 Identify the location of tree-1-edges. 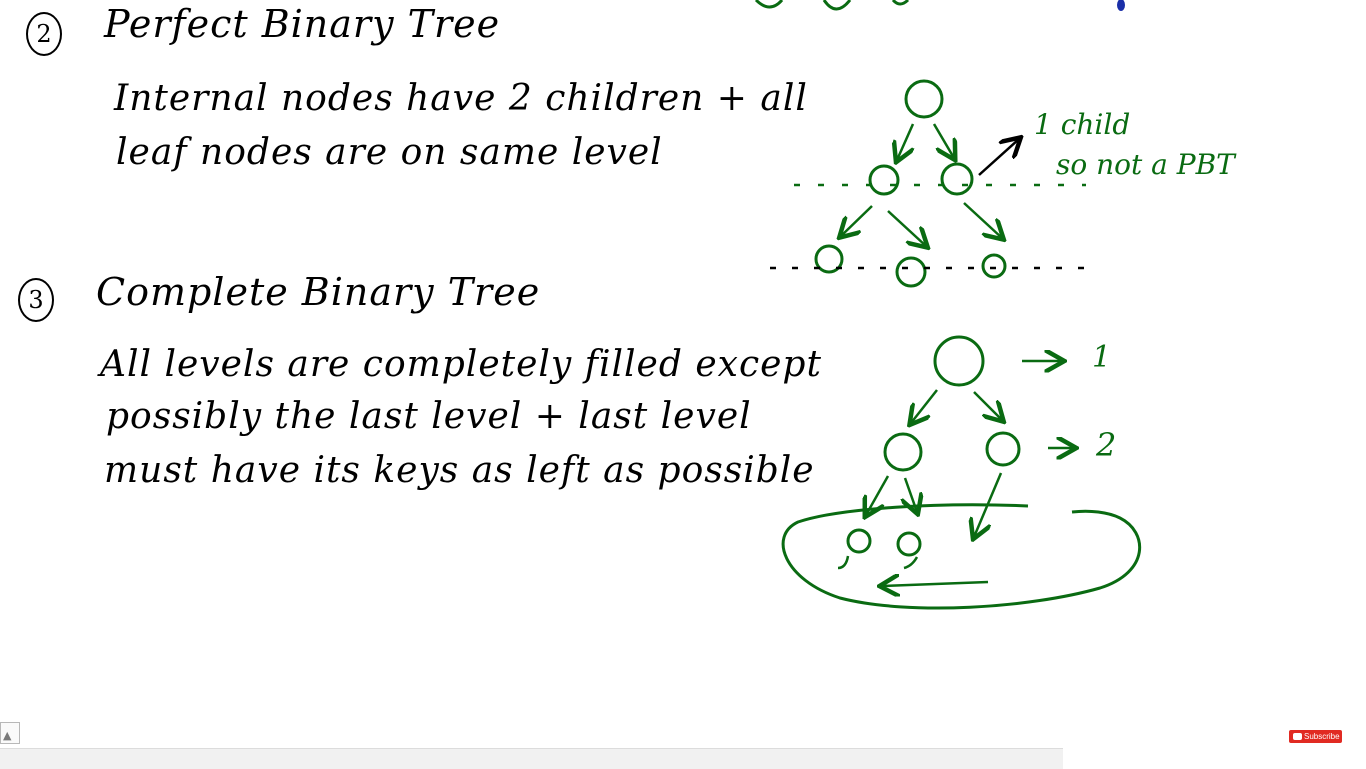
(921, 184).